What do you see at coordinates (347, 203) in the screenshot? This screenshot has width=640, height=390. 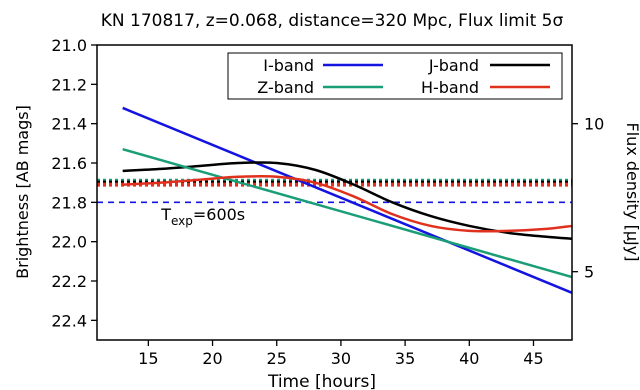 I see `series-line-h-band` at bounding box center [347, 203].